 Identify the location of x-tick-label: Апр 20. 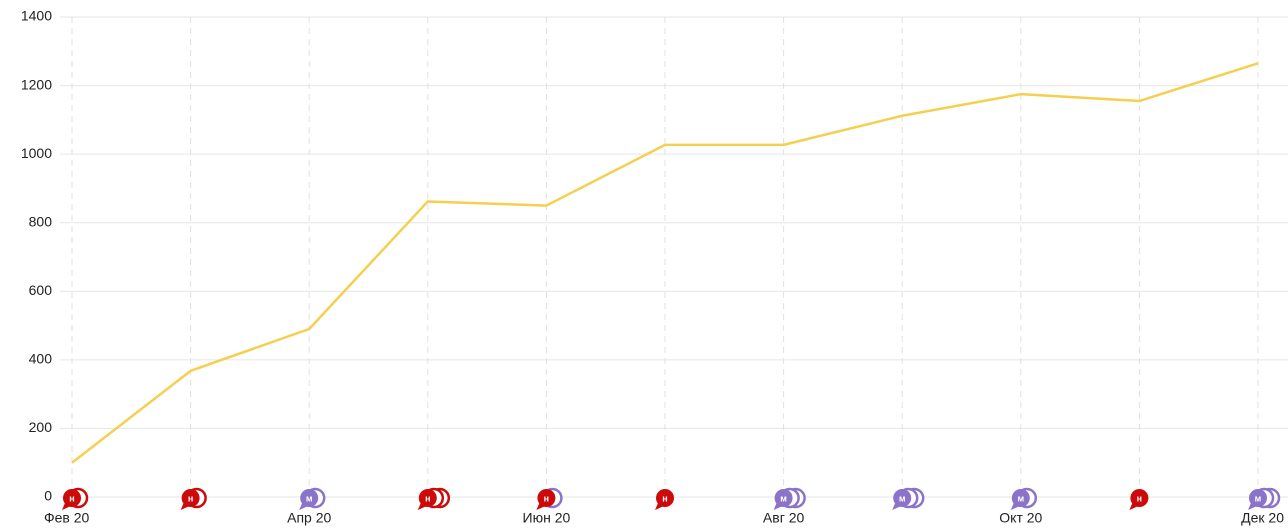
(309, 518).